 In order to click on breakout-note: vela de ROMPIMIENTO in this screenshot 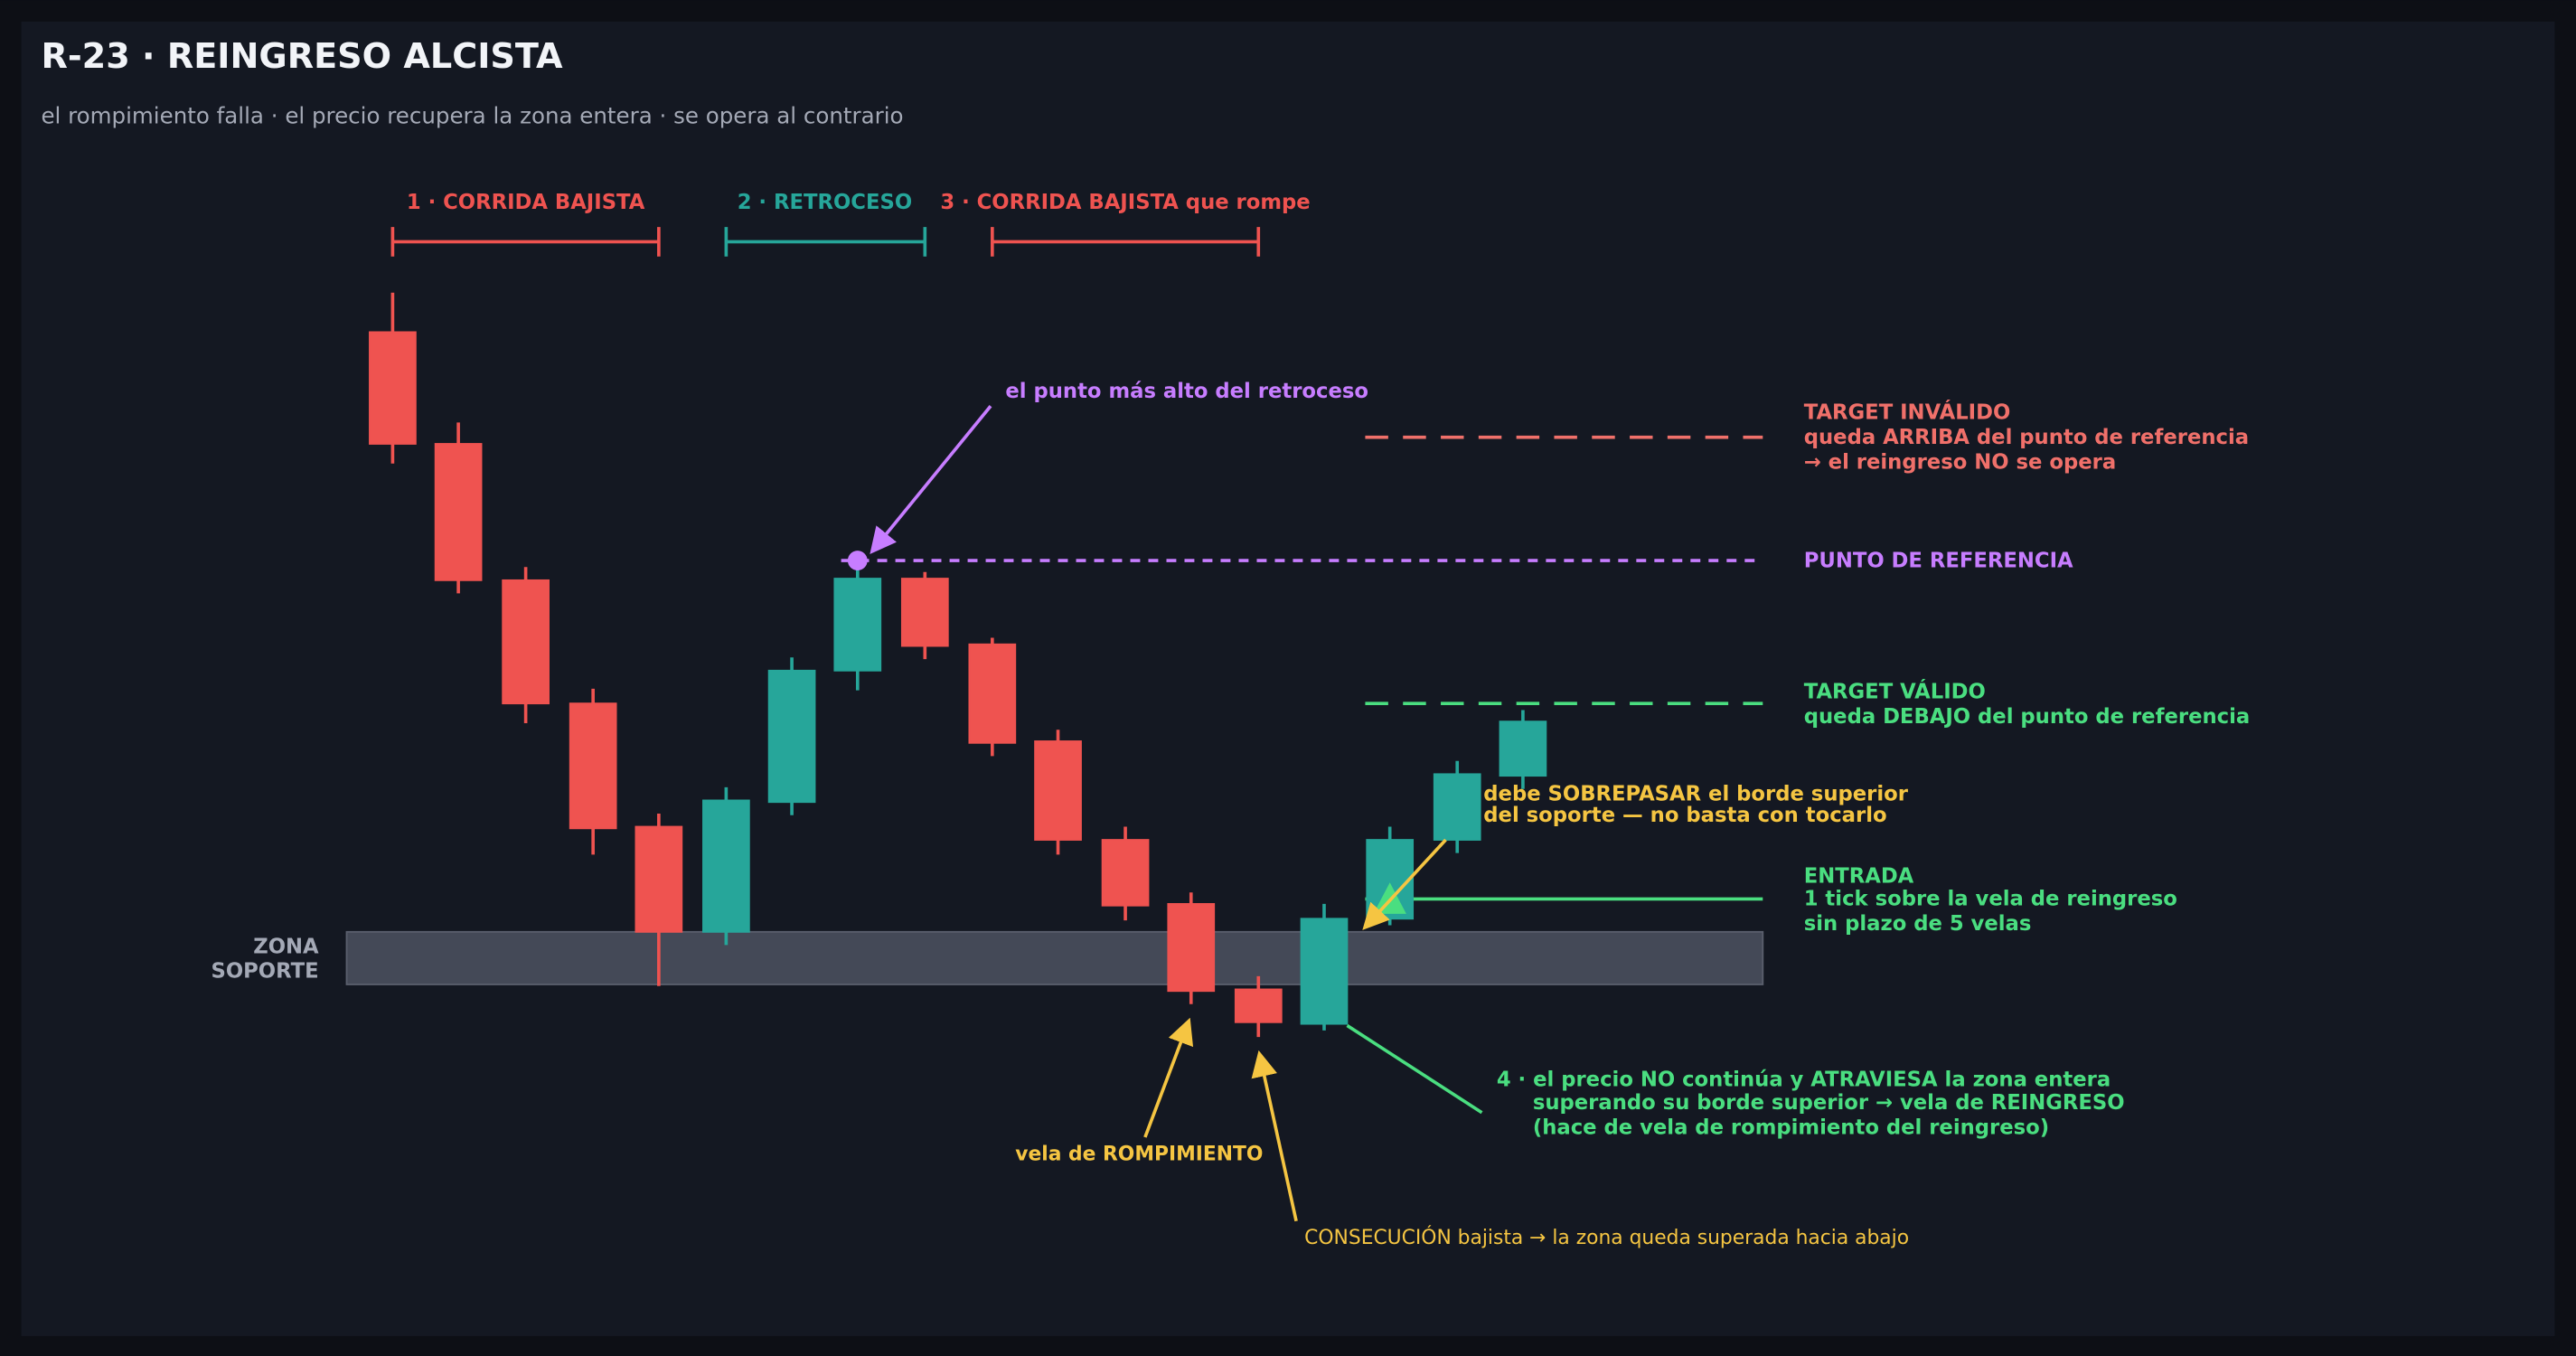, I will do `click(1139, 1154)`.